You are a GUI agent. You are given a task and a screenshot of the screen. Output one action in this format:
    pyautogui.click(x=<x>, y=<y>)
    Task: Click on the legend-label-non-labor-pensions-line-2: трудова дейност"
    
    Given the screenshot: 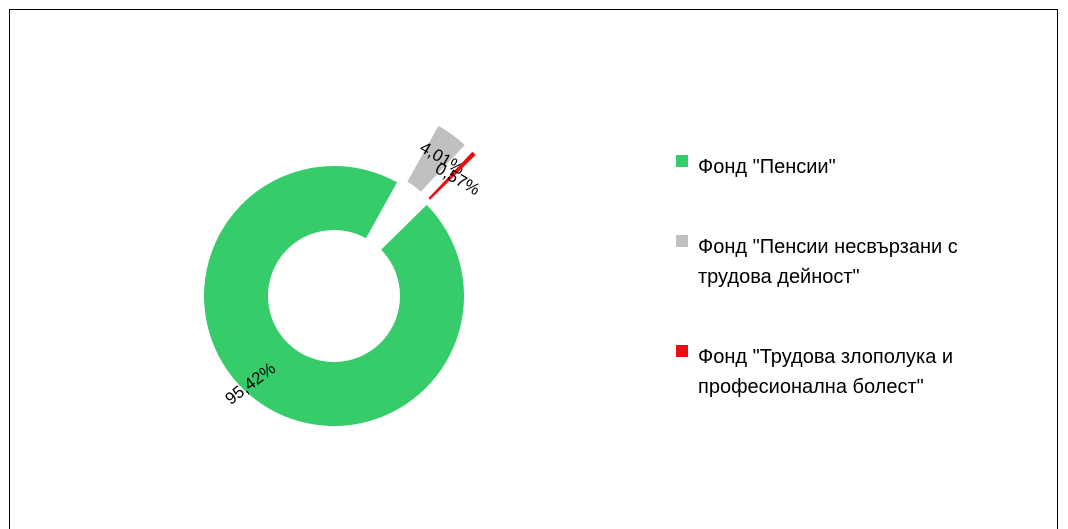 What is the action you would take?
    pyautogui.click(x=779, y=277)
    